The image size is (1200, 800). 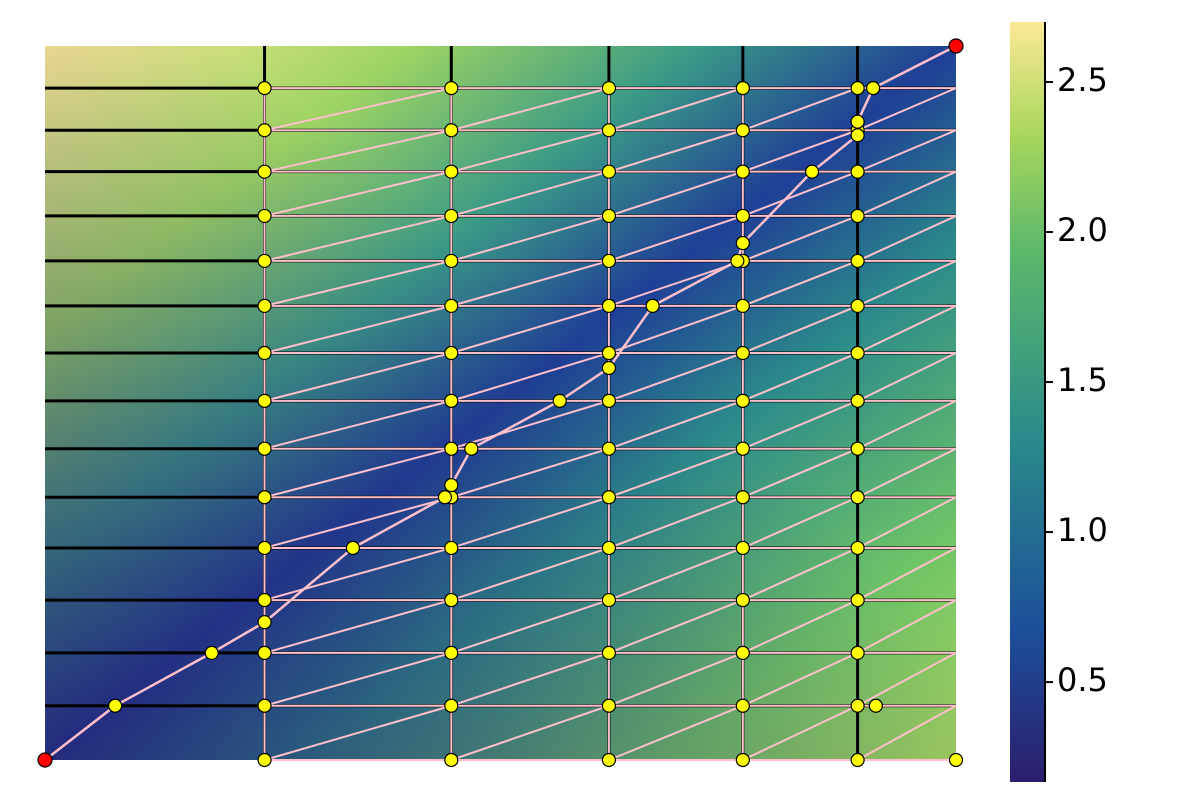 What do you see at coordinates (1082, 680) in the screenshot?
I see `colorbar-tick-label: 0.5` at bounding box center [1082, 680].